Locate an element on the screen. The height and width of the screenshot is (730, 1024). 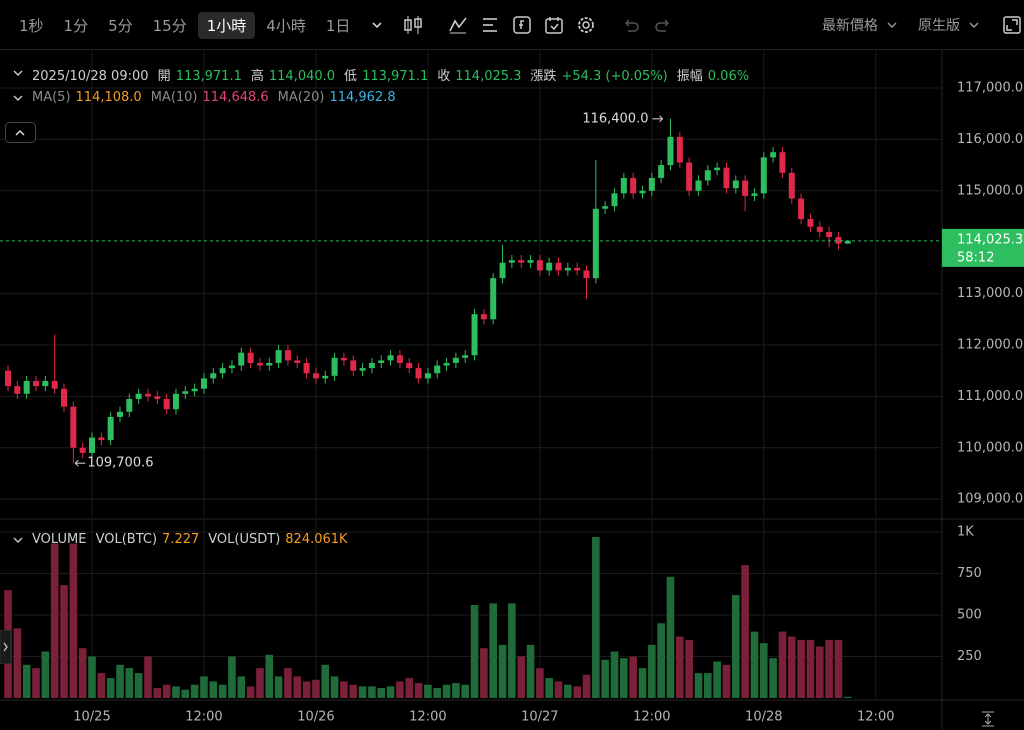
price-type-selector: 最新價格 is located at coordinates (850, 26).